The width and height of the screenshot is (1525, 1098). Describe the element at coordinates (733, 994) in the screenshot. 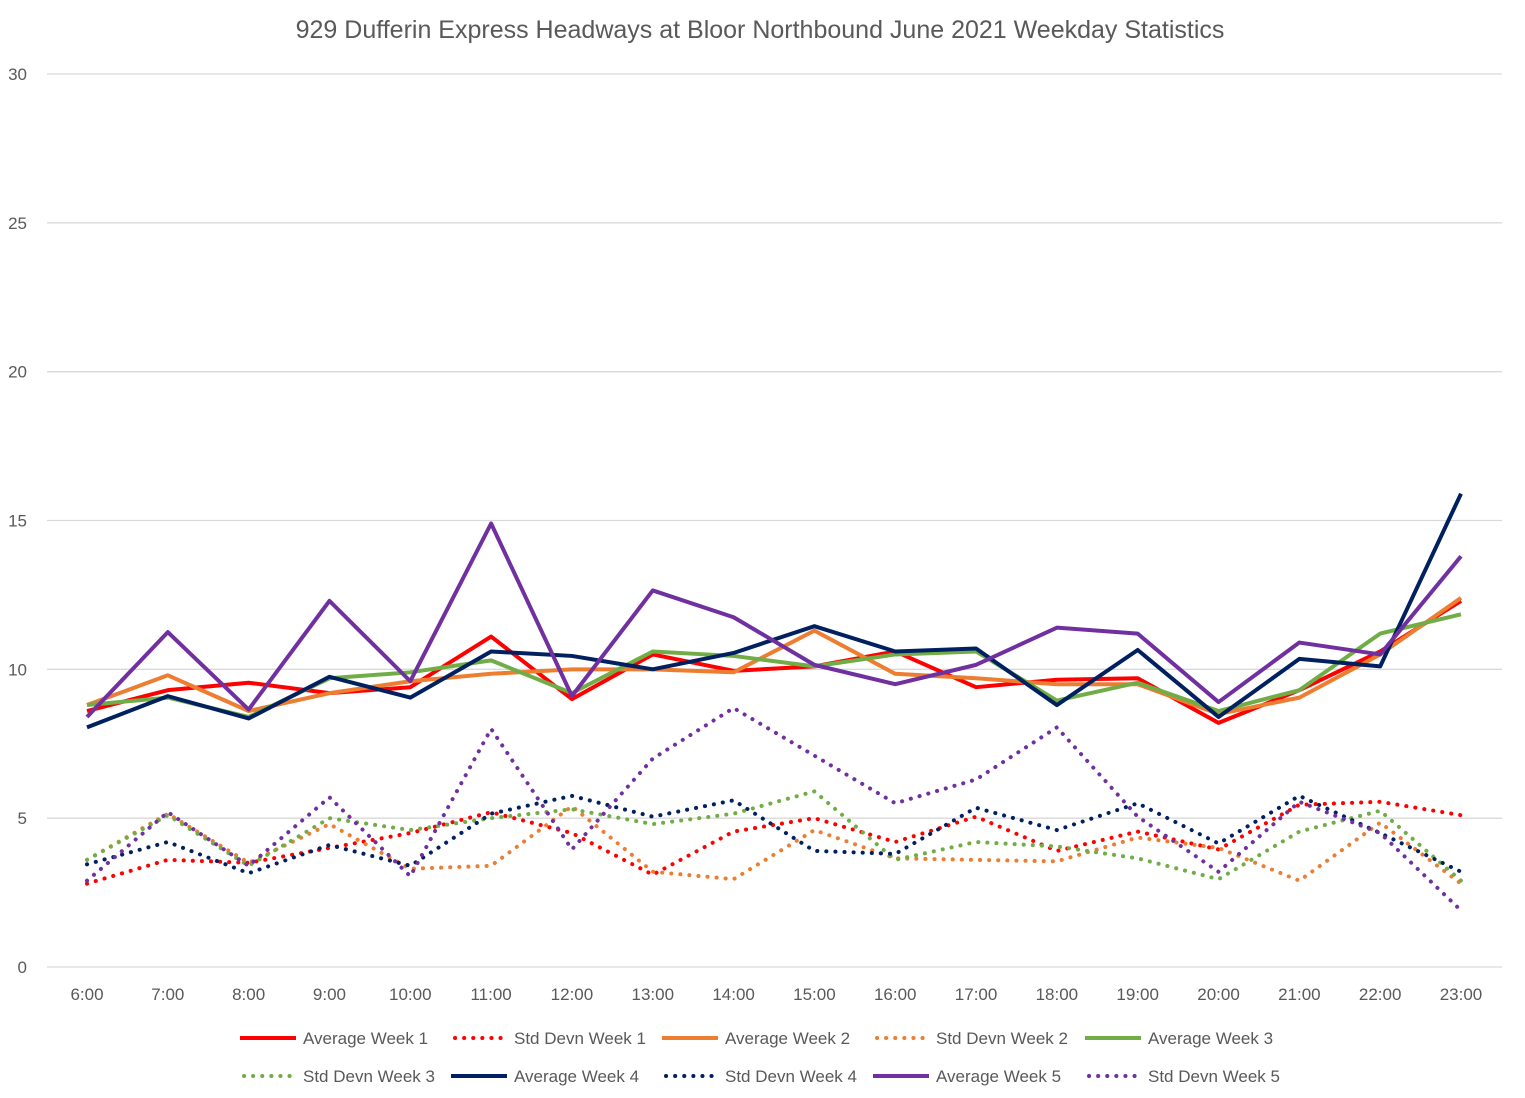

I see `x-tick-label: 14:00` at that location.